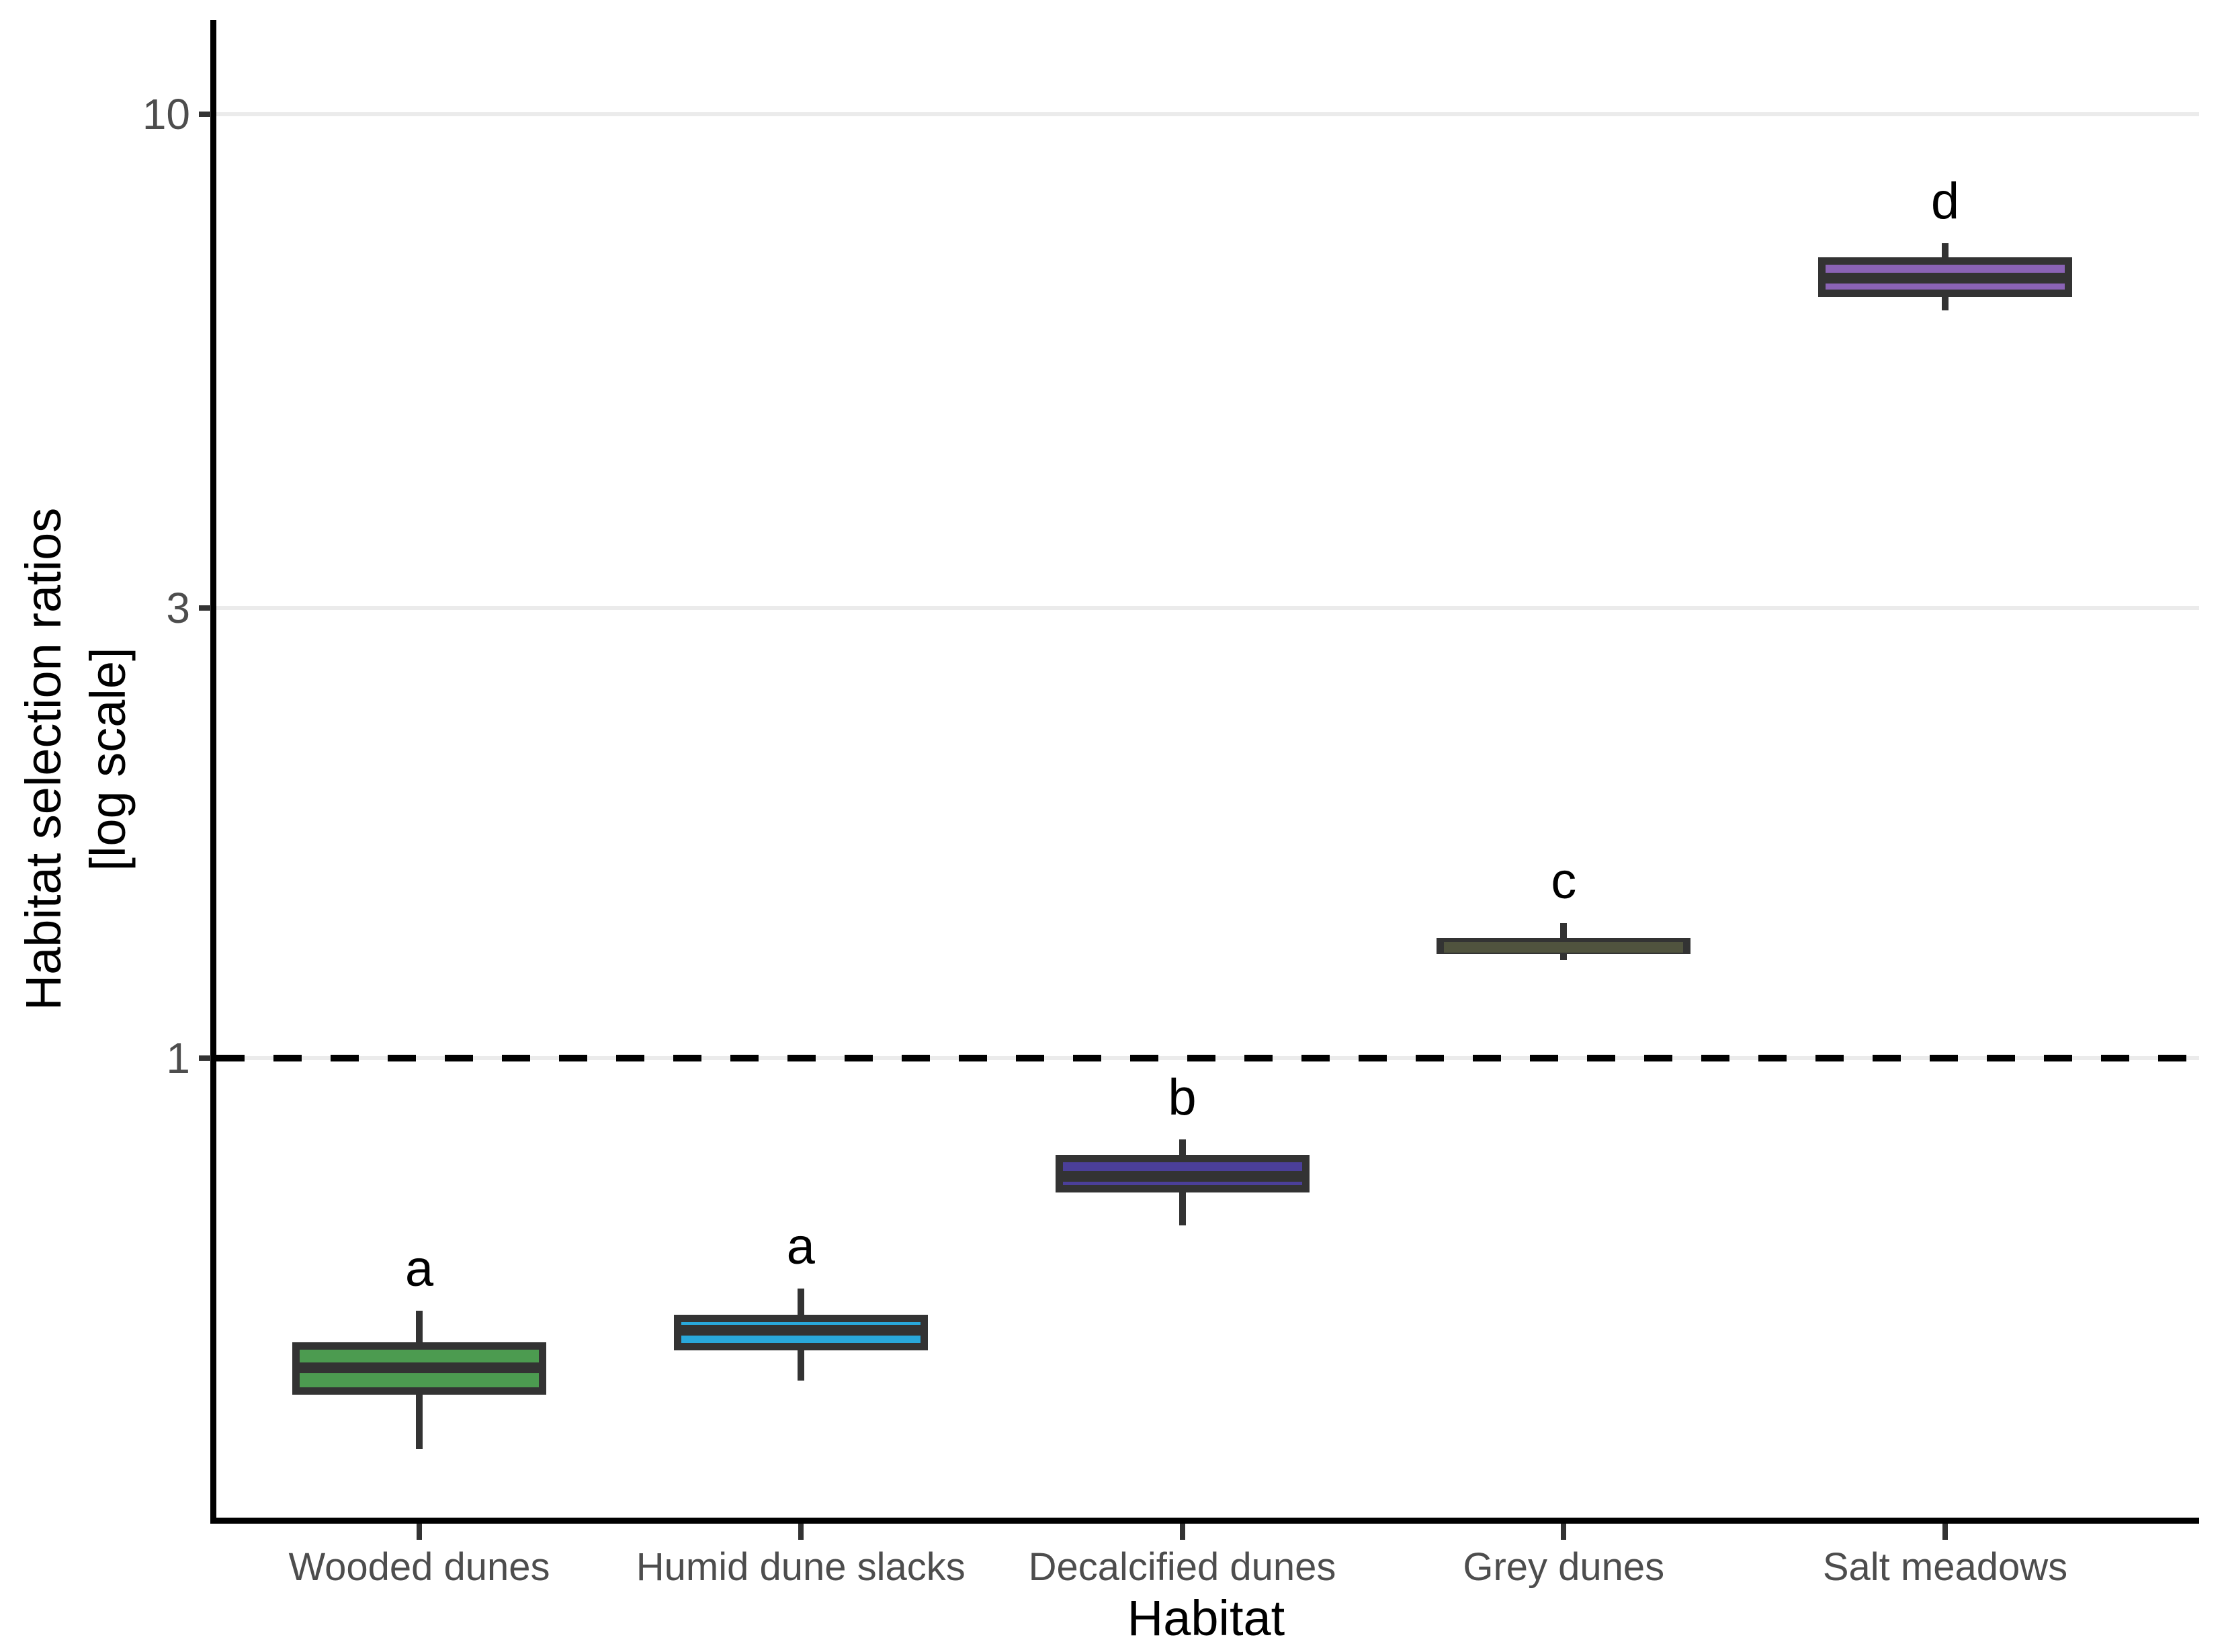 The width and height of the screenshot is (2226, 1652). Describe the element at coordinates (800, 1246) in the screenshot. I see `significance-letter-humid-dune-slacks: a` at that location.